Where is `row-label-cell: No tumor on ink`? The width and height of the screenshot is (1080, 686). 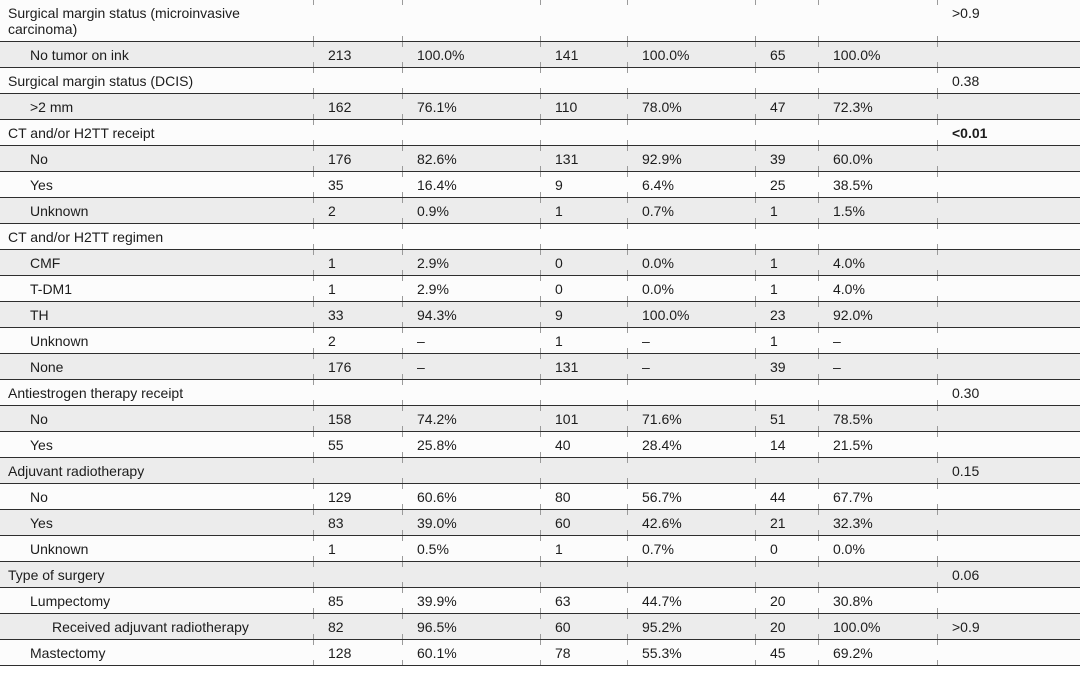 row-label-cell: No tumor on ink is located at coordinates (156, 54).